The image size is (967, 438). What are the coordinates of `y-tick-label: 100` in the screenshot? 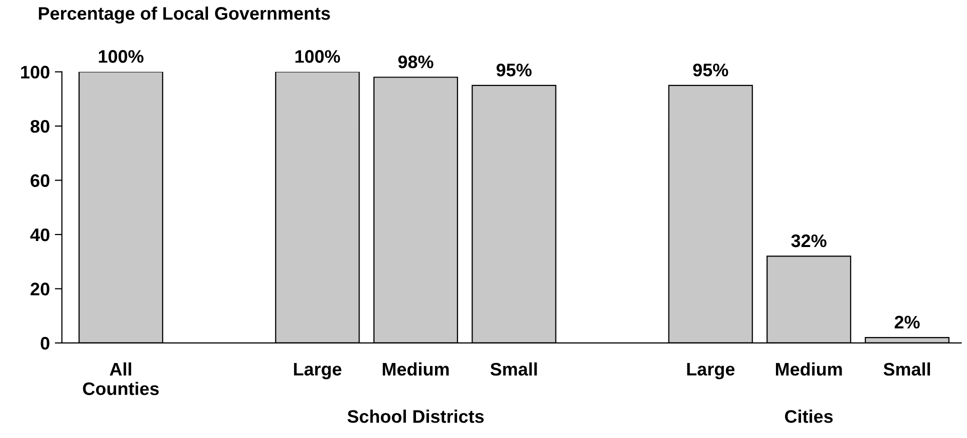 It's located at (35, 72).